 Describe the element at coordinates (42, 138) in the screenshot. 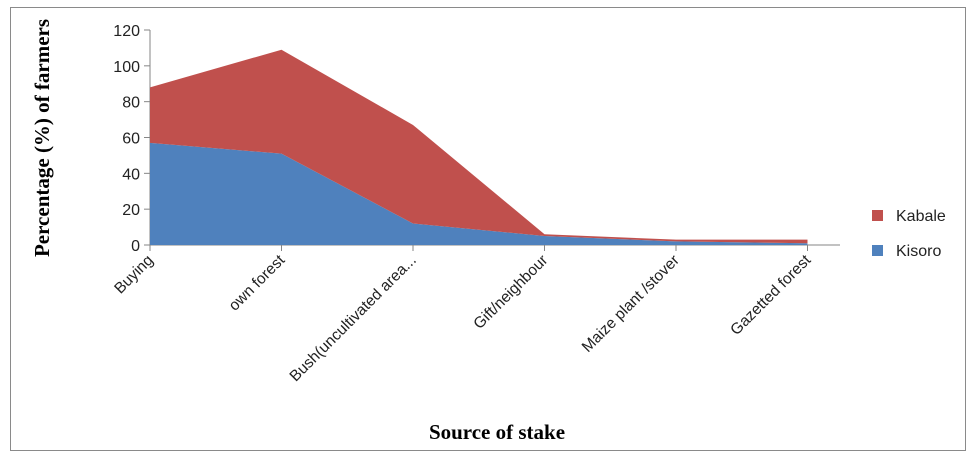

I see `y-axis-label: Percentage (%) of farmers` at that location.